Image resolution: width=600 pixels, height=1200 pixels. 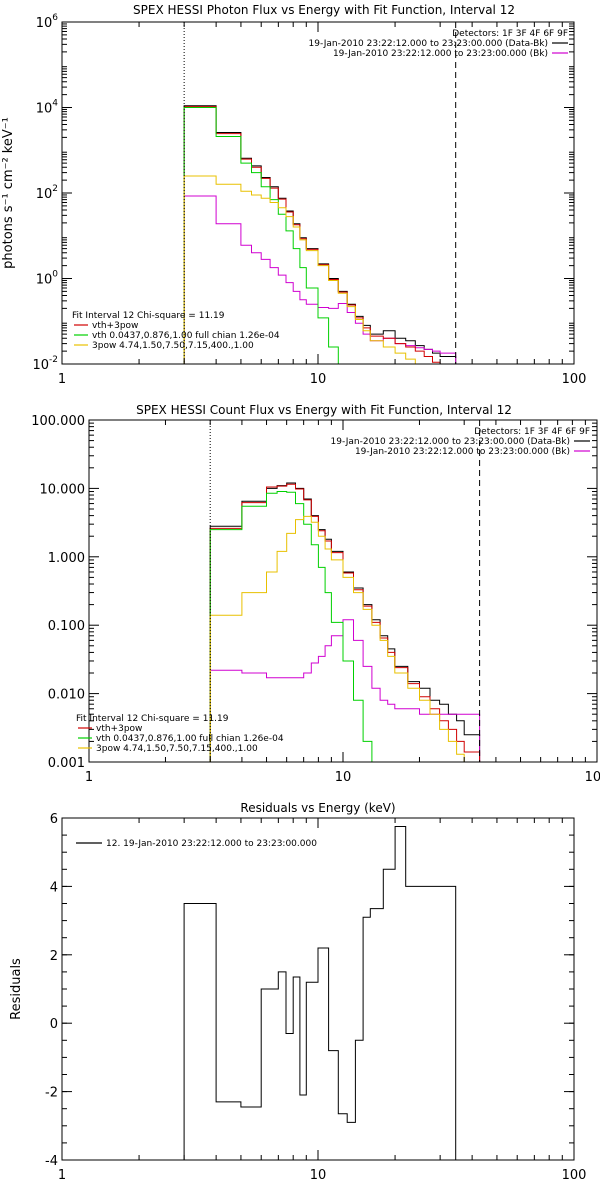 I want to click on residuals-x-tick-label: 10, so click(x=318, y=1175).